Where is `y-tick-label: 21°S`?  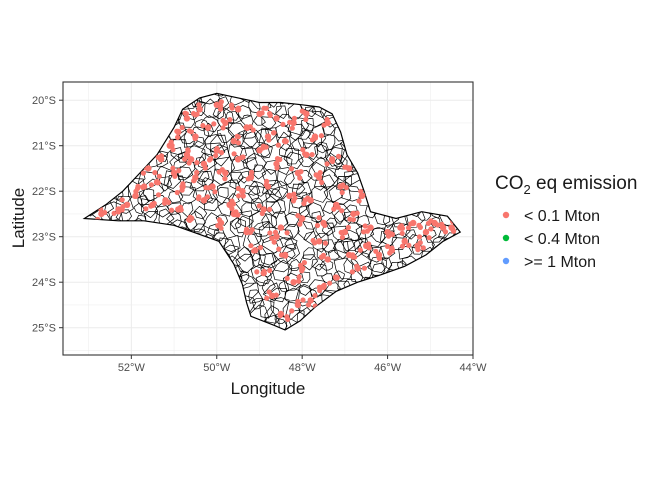 y-tick-label: 21°S is located at coordinates (44, 147).